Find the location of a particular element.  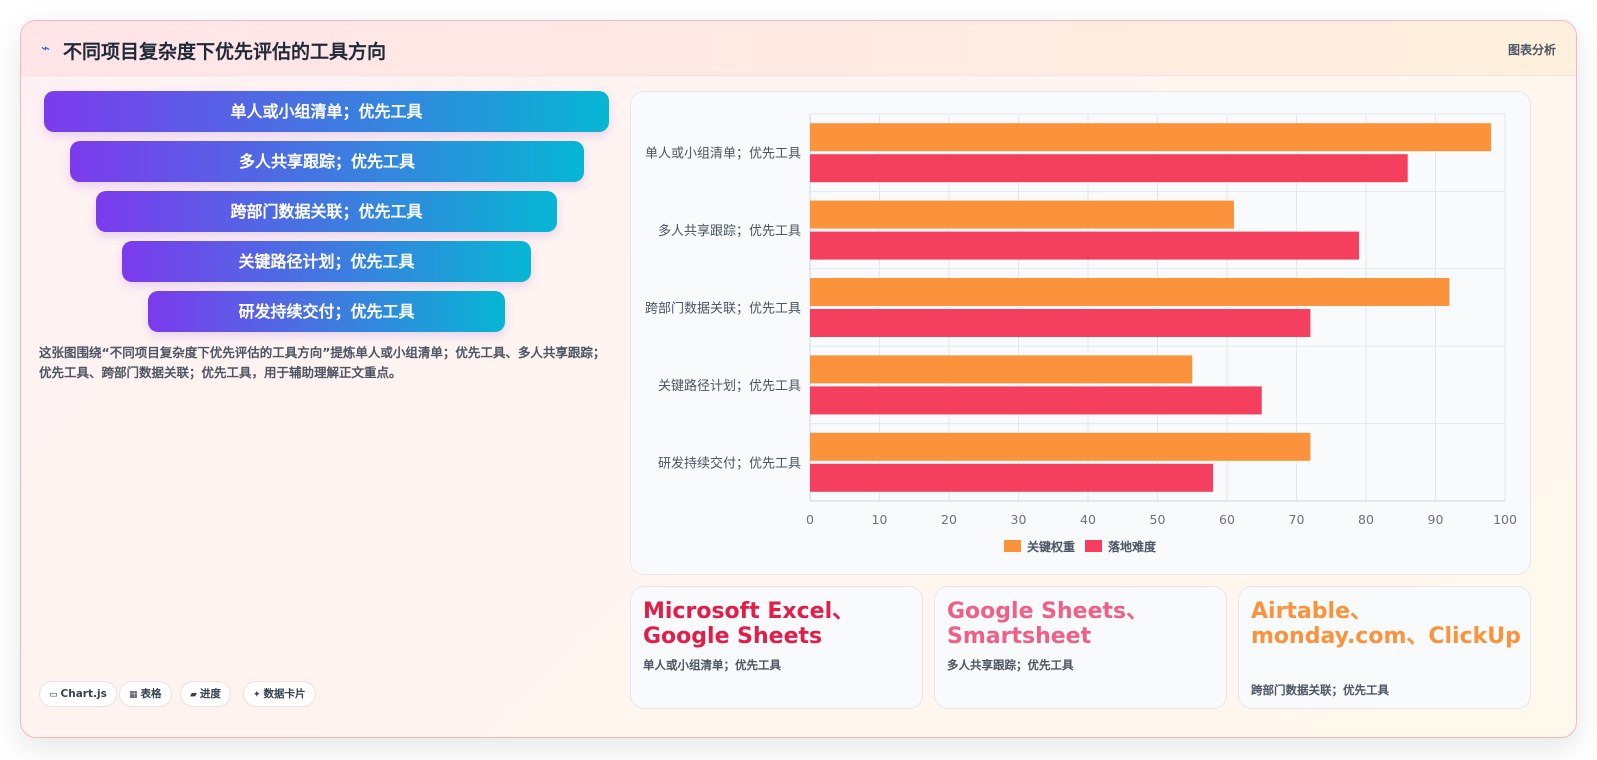

page-title: 不同项目复杂度下优先评估的工具方向 is located at coordinates (225, 52).